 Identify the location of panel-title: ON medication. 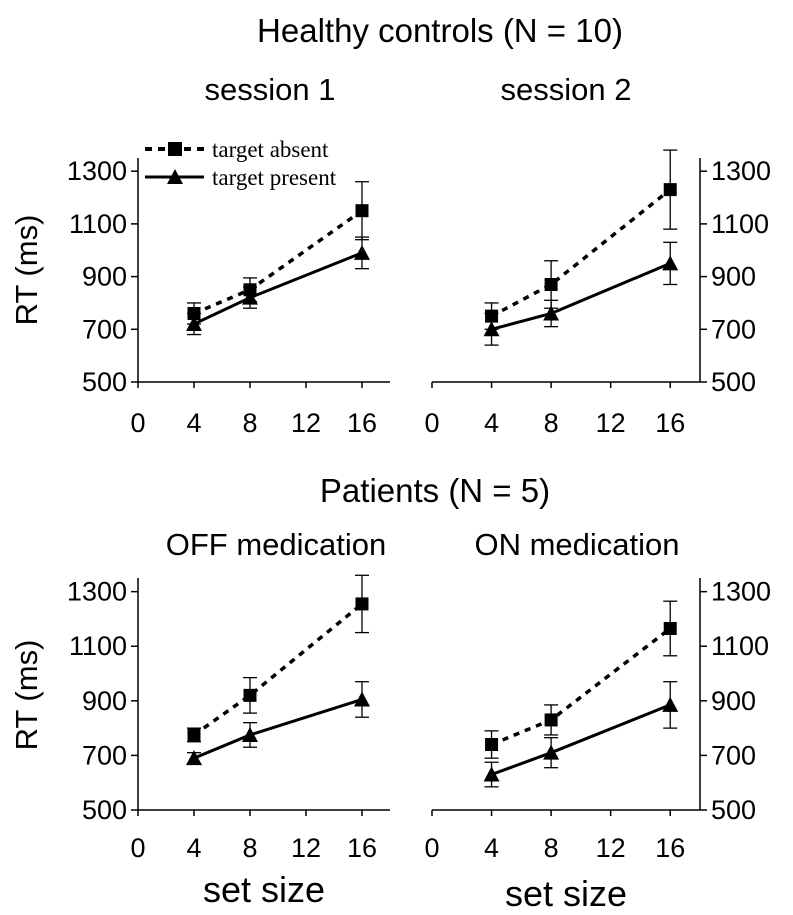
(576, 544).